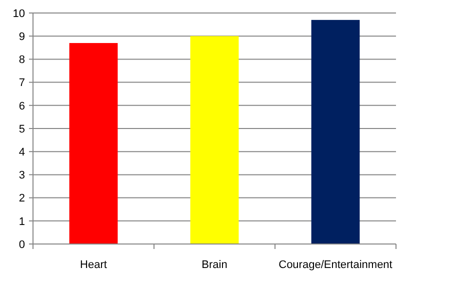 The height and width of the screenshot is (291, 464). Describe the element at coordinates (21, 60) in the screenshot. I see `y-tick-label: 8` at that location.